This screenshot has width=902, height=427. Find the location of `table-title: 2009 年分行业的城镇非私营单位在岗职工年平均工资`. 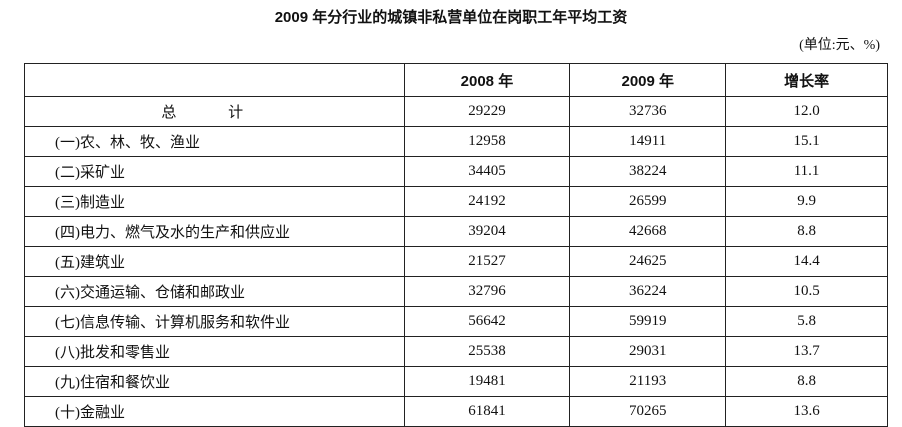

table-title: 2009 年分行业的城镇非私营单位在岗职工年平均工资 is located at coordinates (451, 17).